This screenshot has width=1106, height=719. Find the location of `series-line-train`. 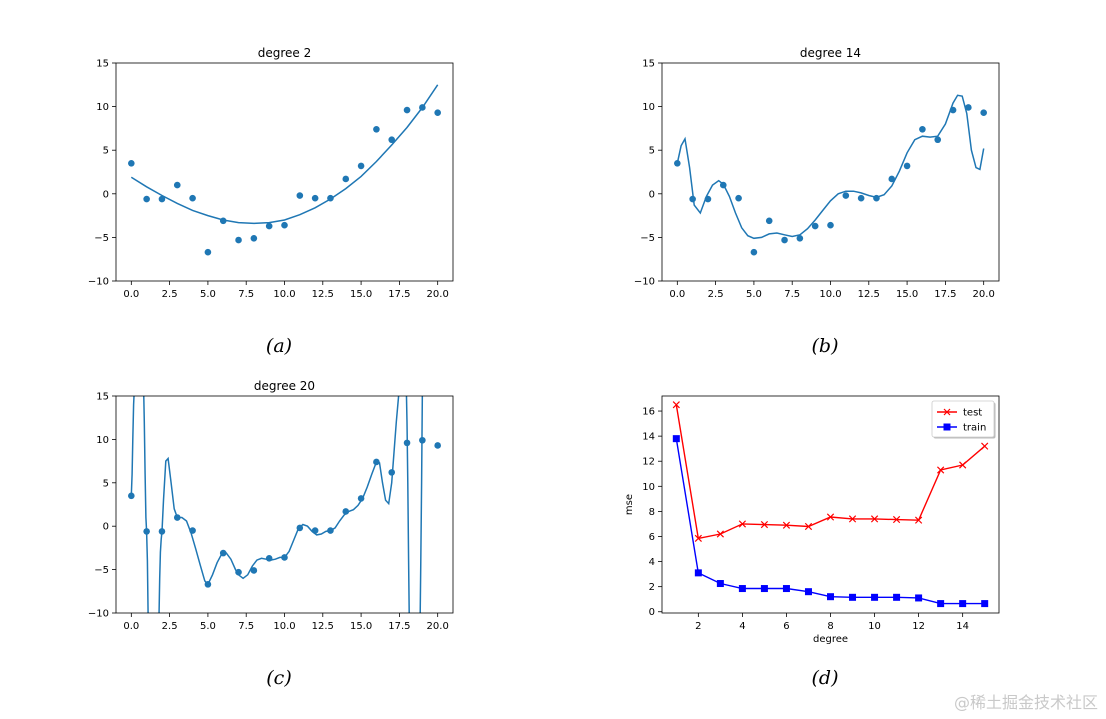

series-line-train is located at coordinates (830, 521).